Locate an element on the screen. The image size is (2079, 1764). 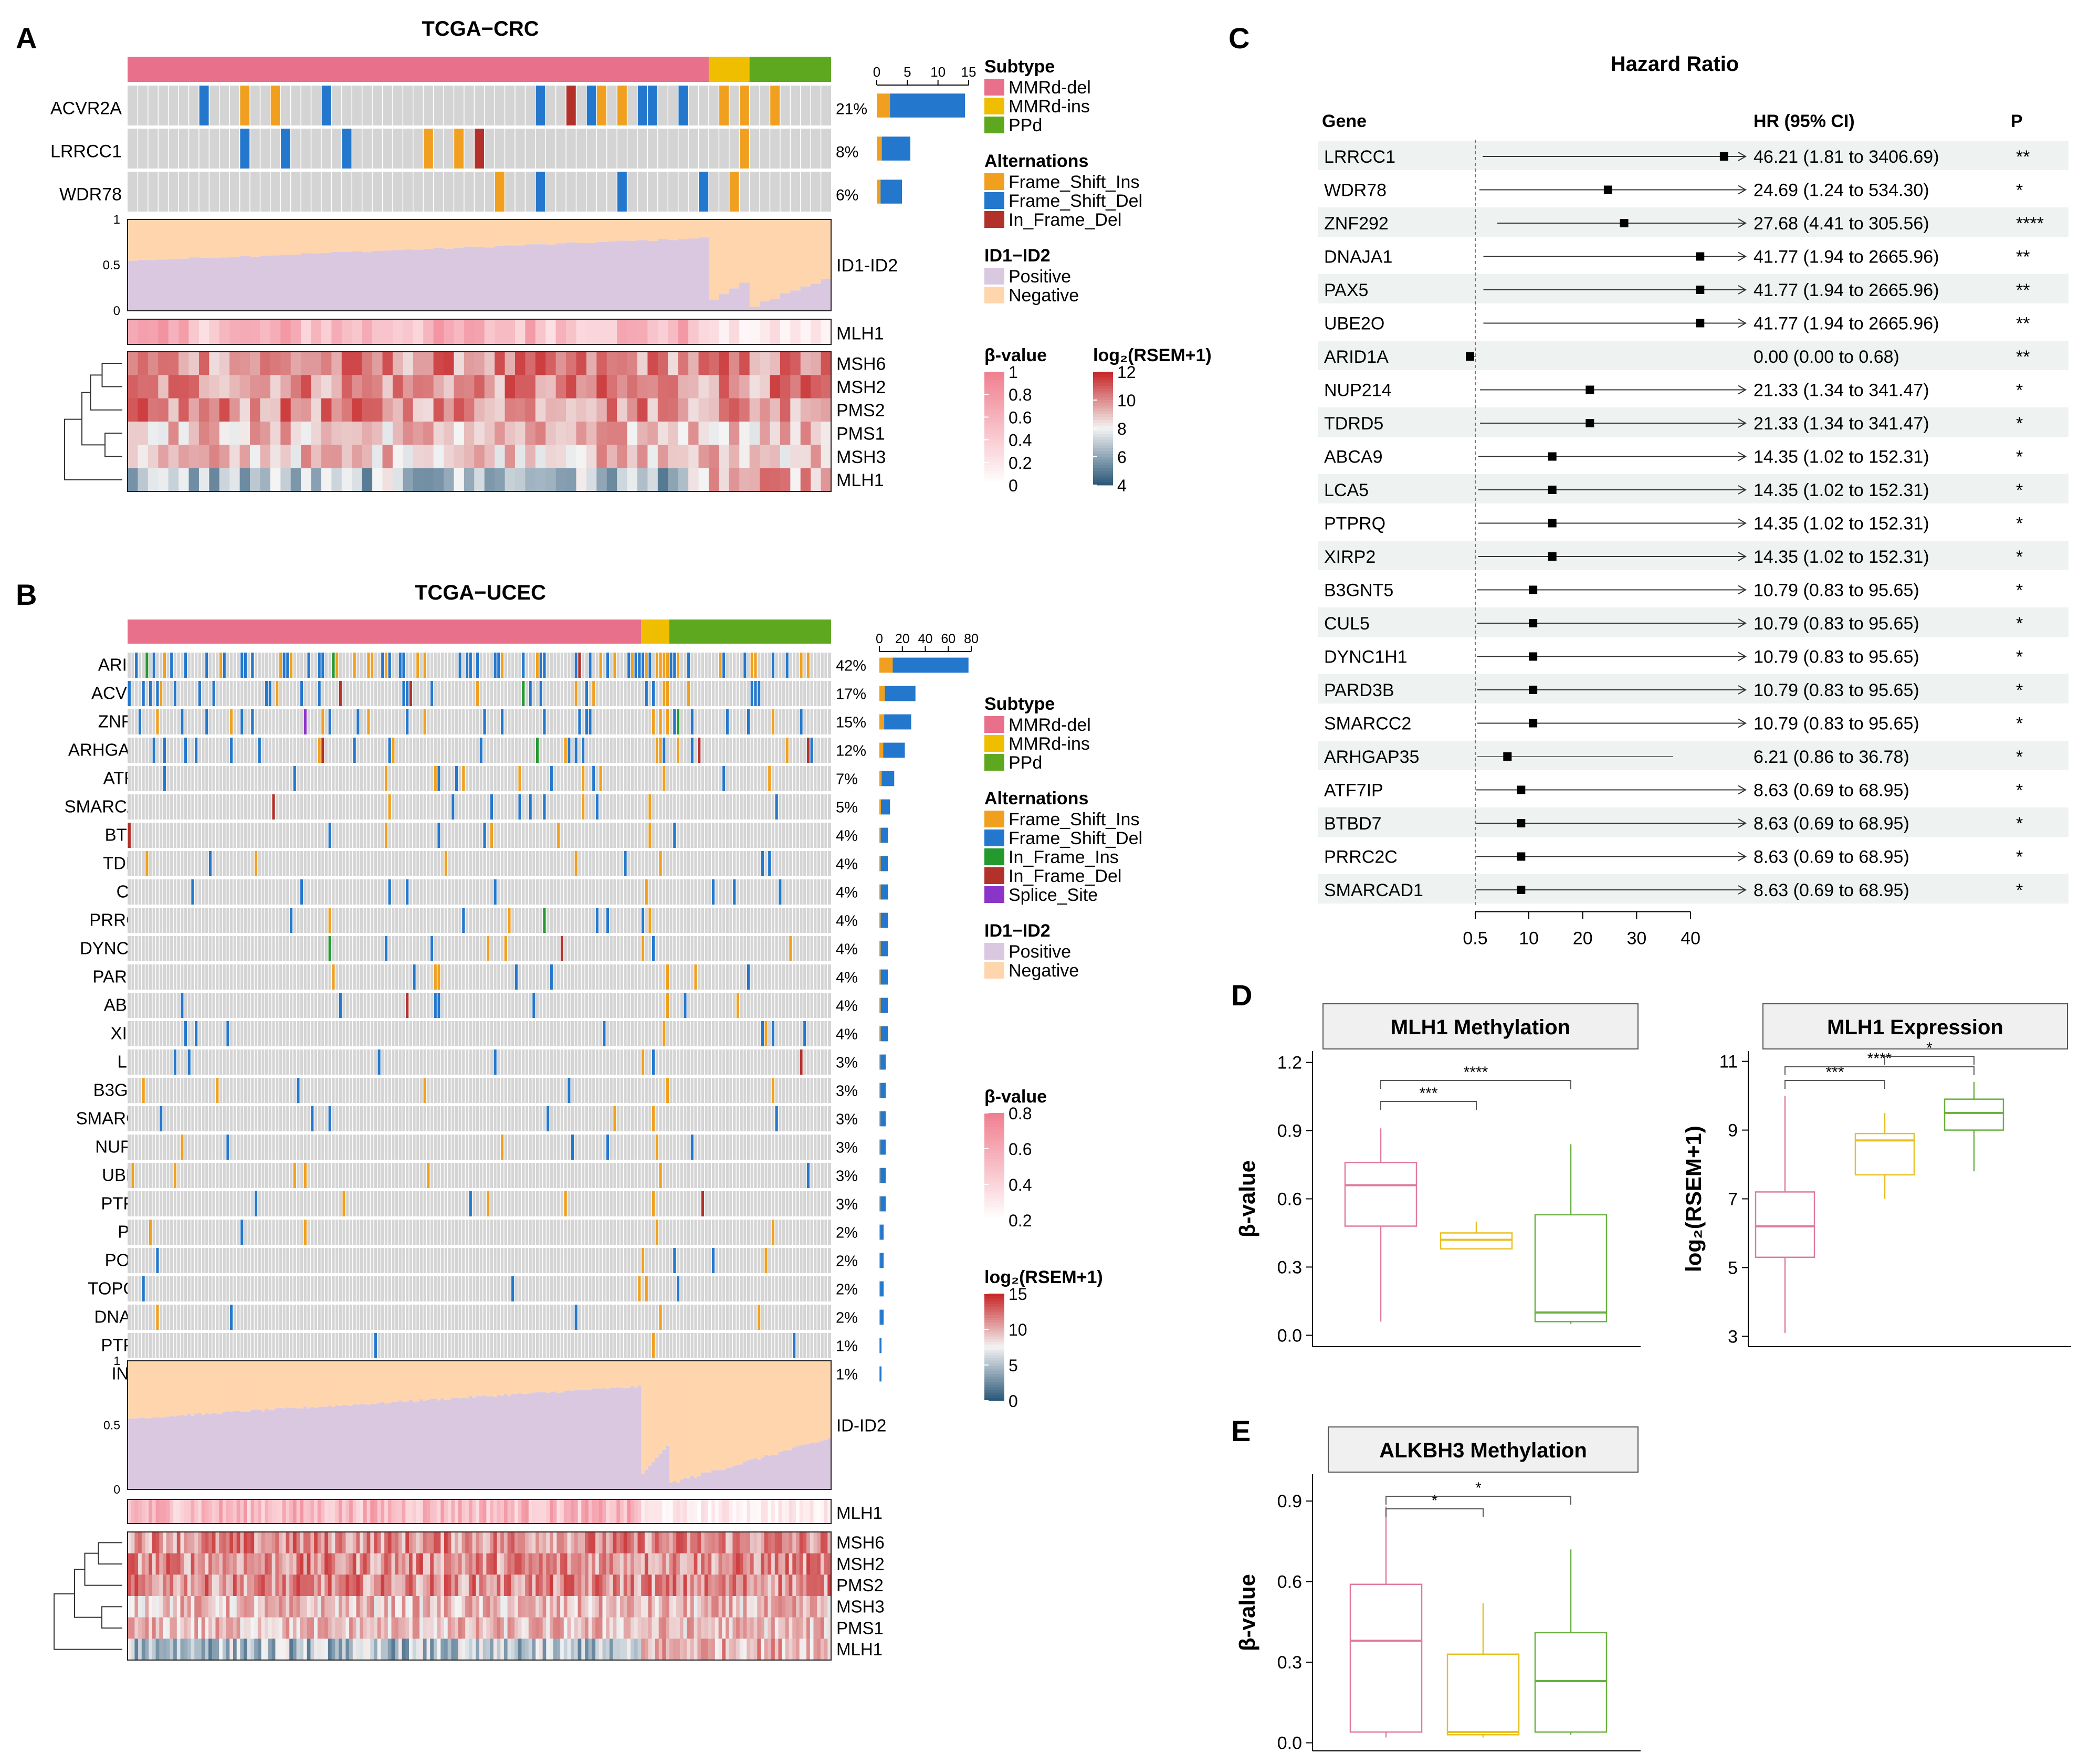
forest-gene-label: DNAJA1 is located at coordinates (1358, 257).